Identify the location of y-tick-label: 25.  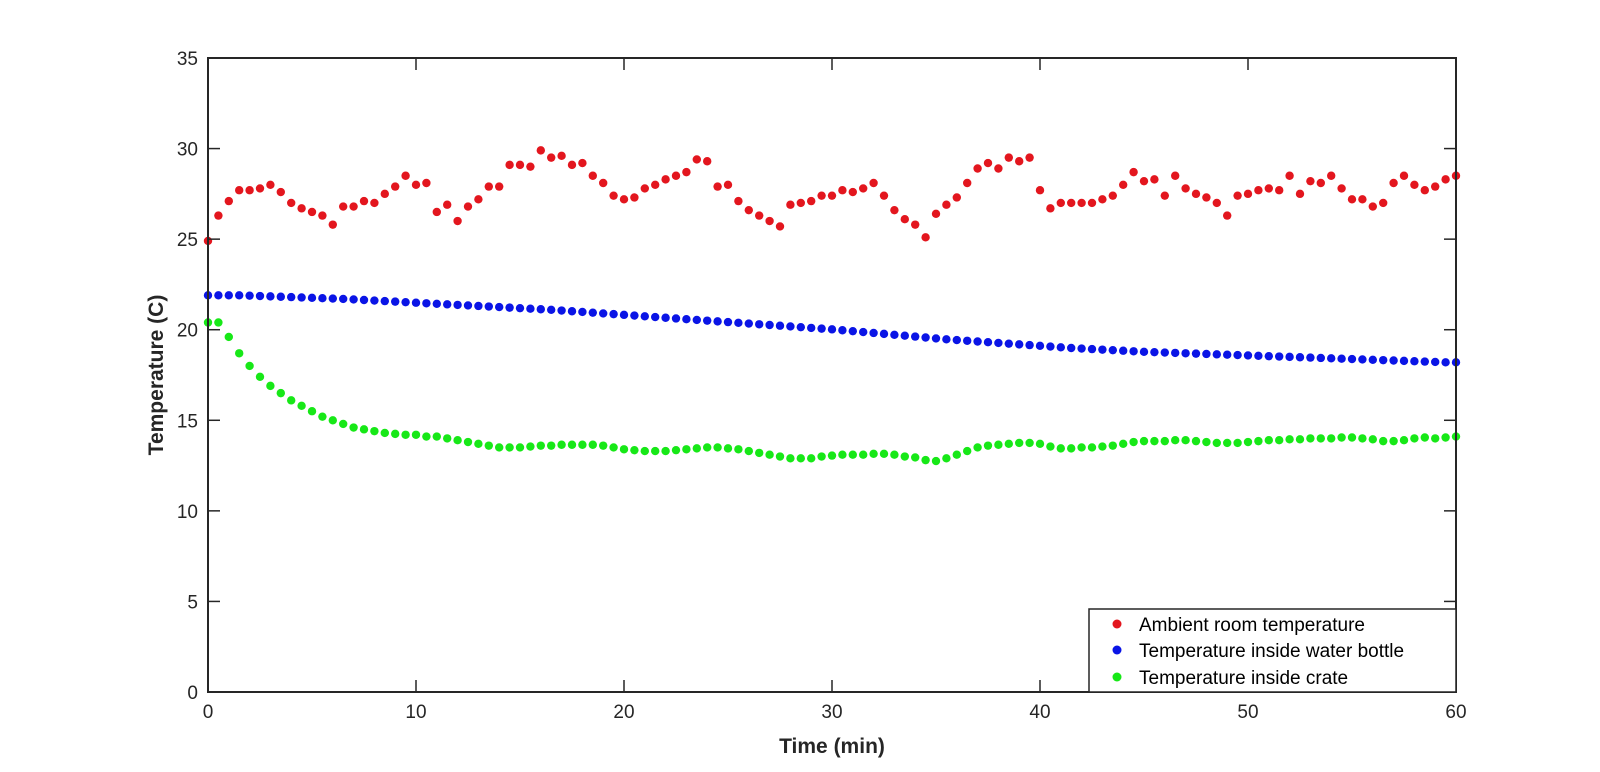
(187, 240).